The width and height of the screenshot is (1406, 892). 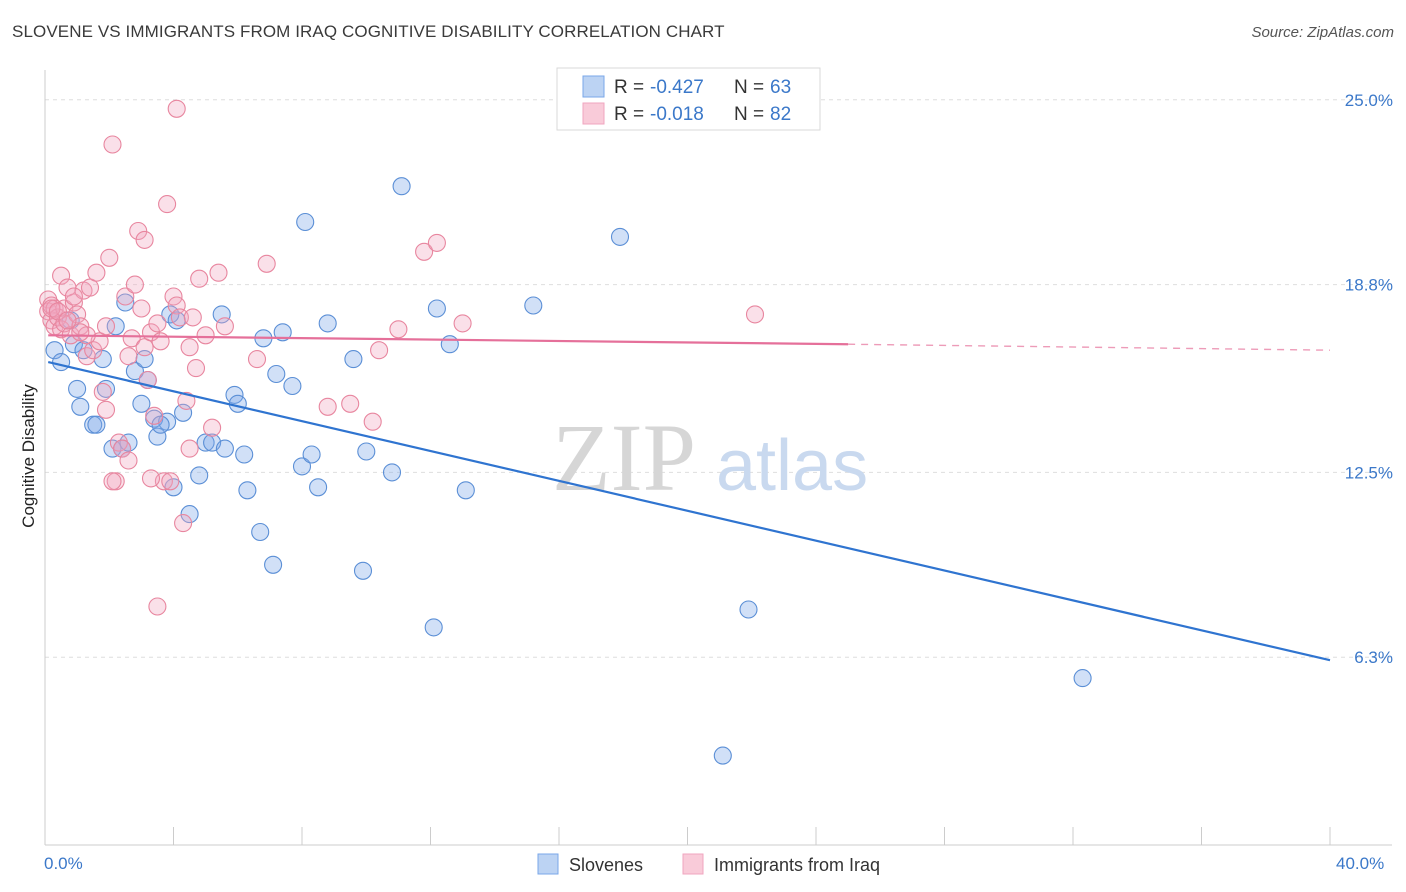 I want to click on watermark: ZIP atlas, so click(x=710, y=457).